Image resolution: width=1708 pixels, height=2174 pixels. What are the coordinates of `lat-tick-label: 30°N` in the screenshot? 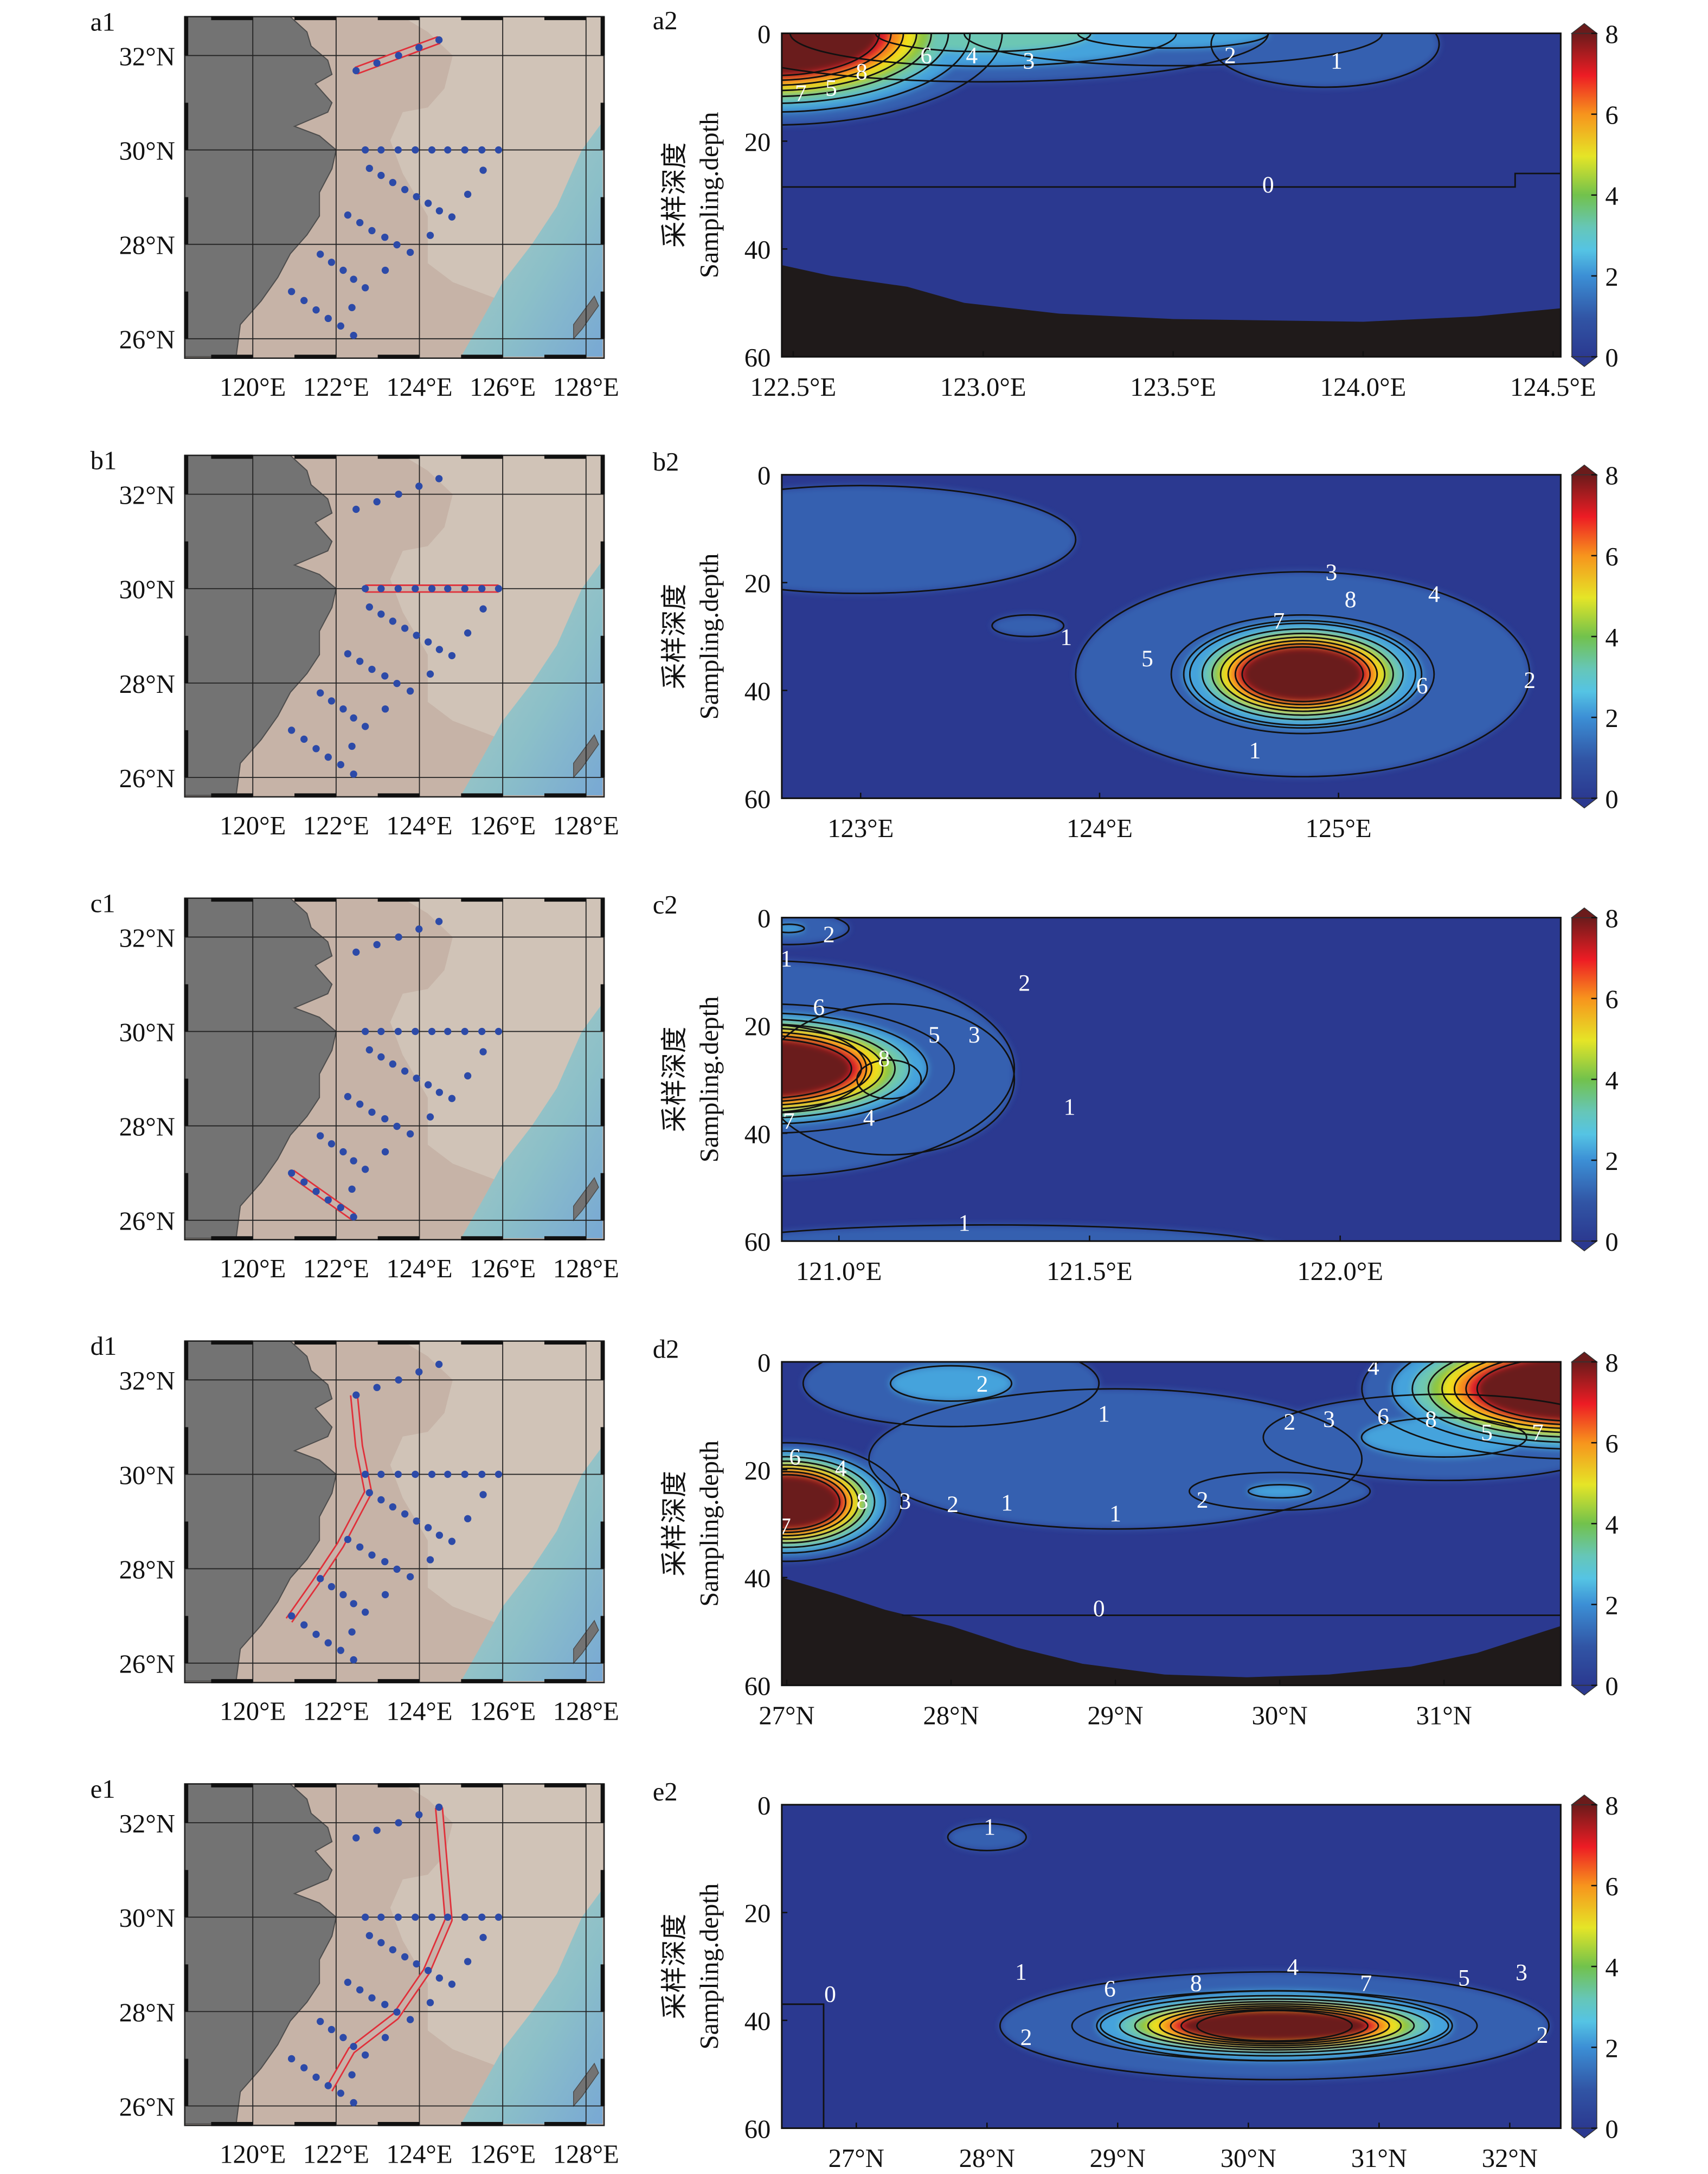 It's located at (147, 1476).